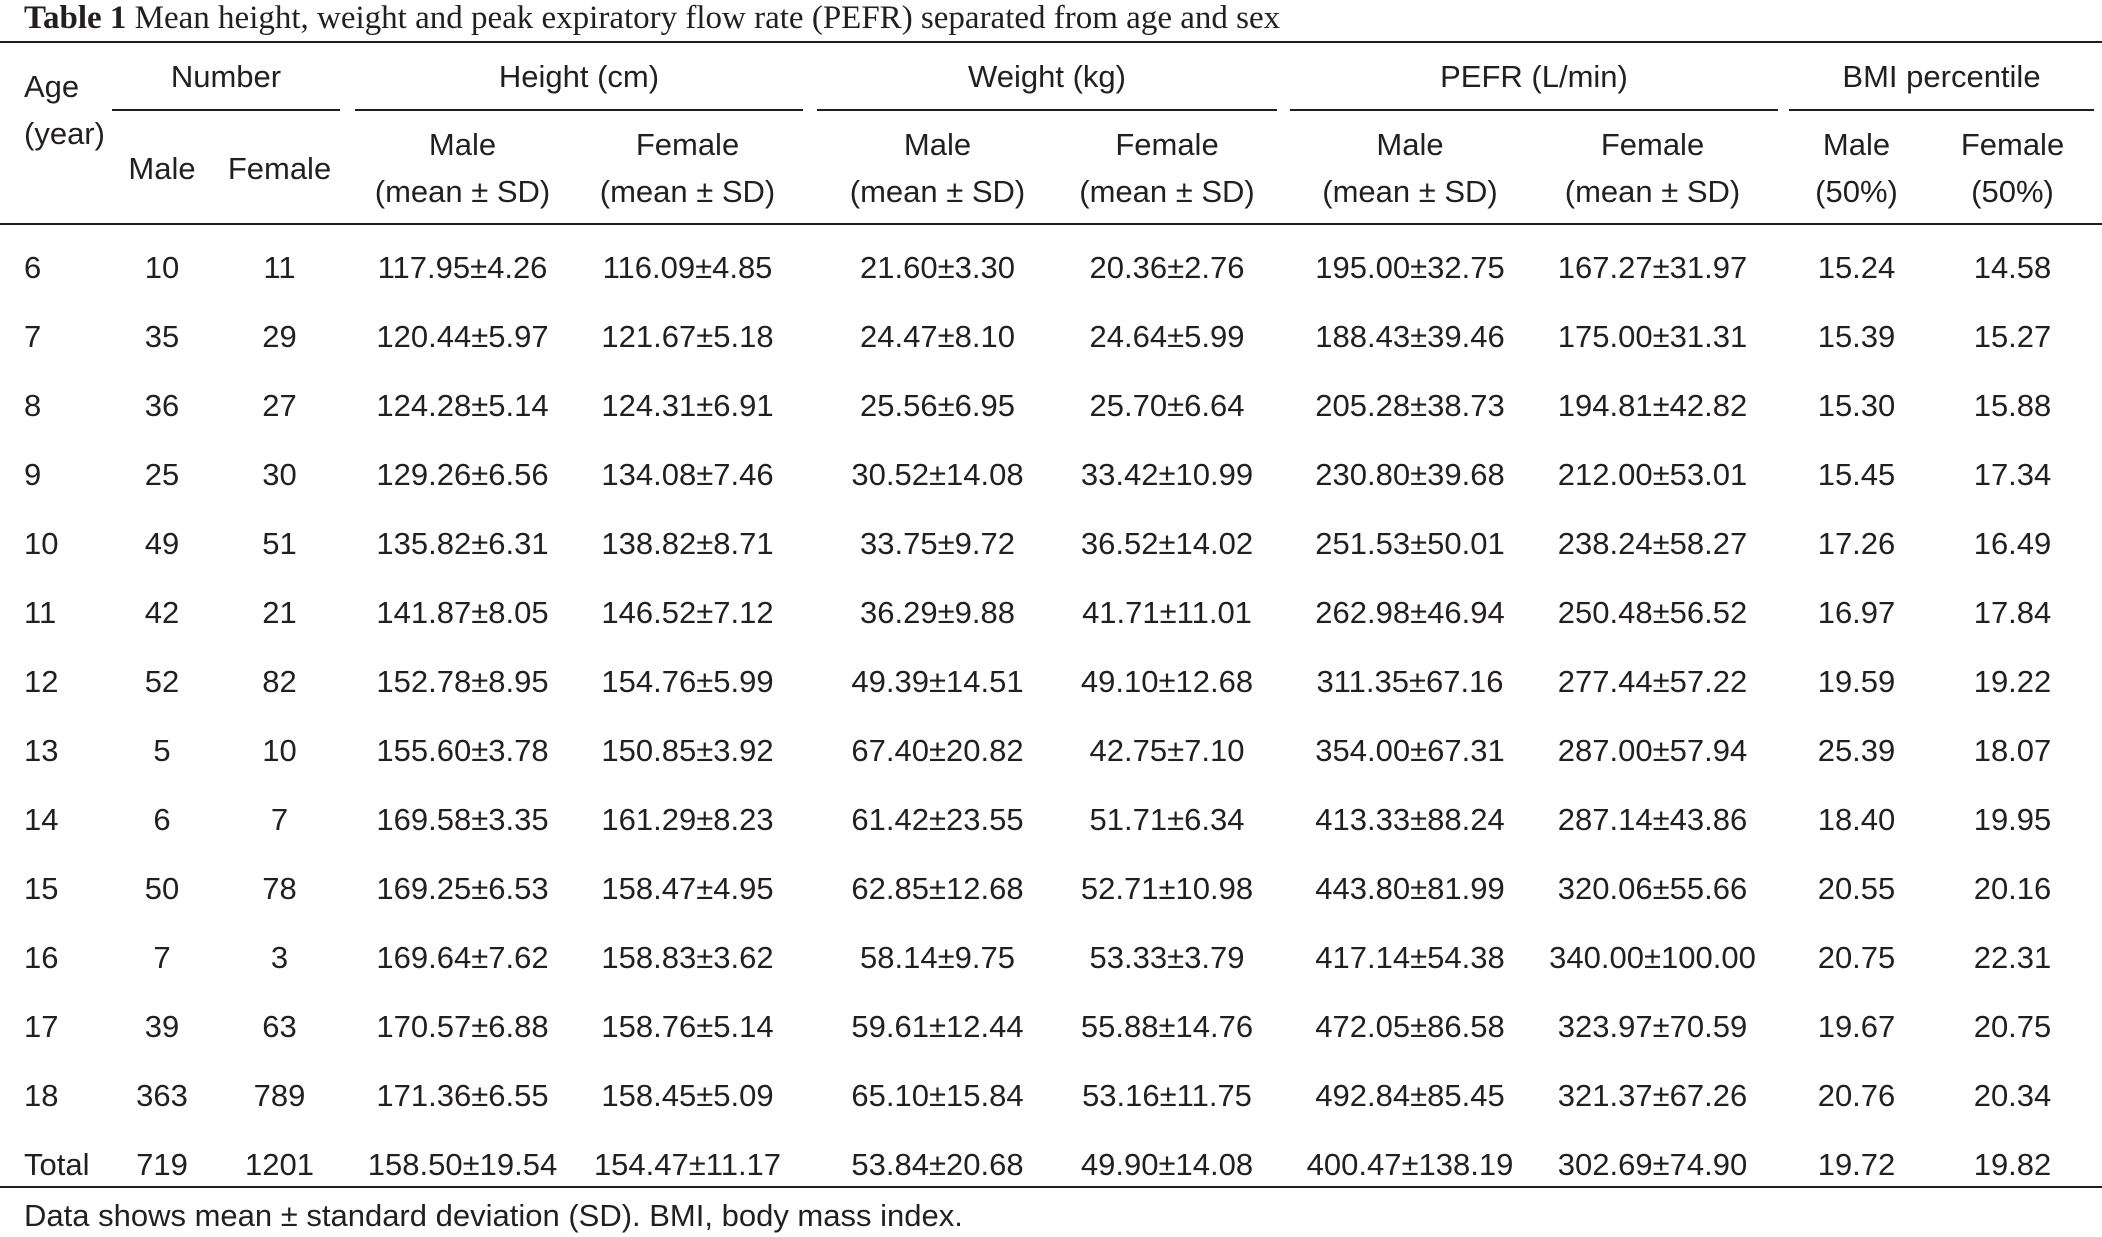 Image resolution: width=2102 pixels, height=1237 pixels. Describe the element at coordinates (1856, 612) in the screenshot. I see `cell-bmi-male: 16.97` at that location.